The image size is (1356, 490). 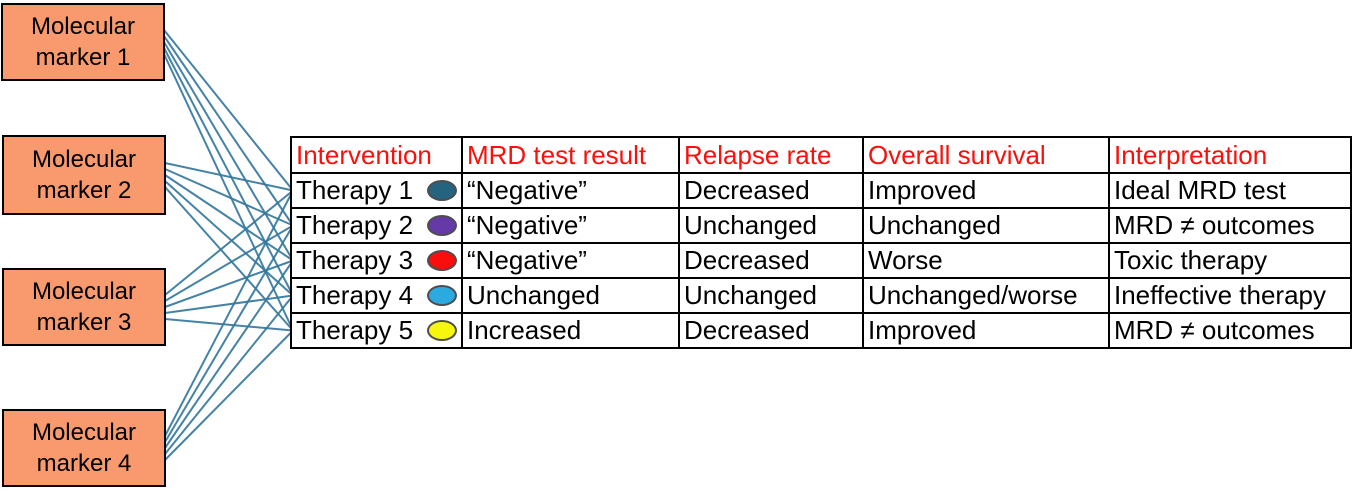 I want to click on marker-label: Molecular marker 2, so click(x=84, y=175).